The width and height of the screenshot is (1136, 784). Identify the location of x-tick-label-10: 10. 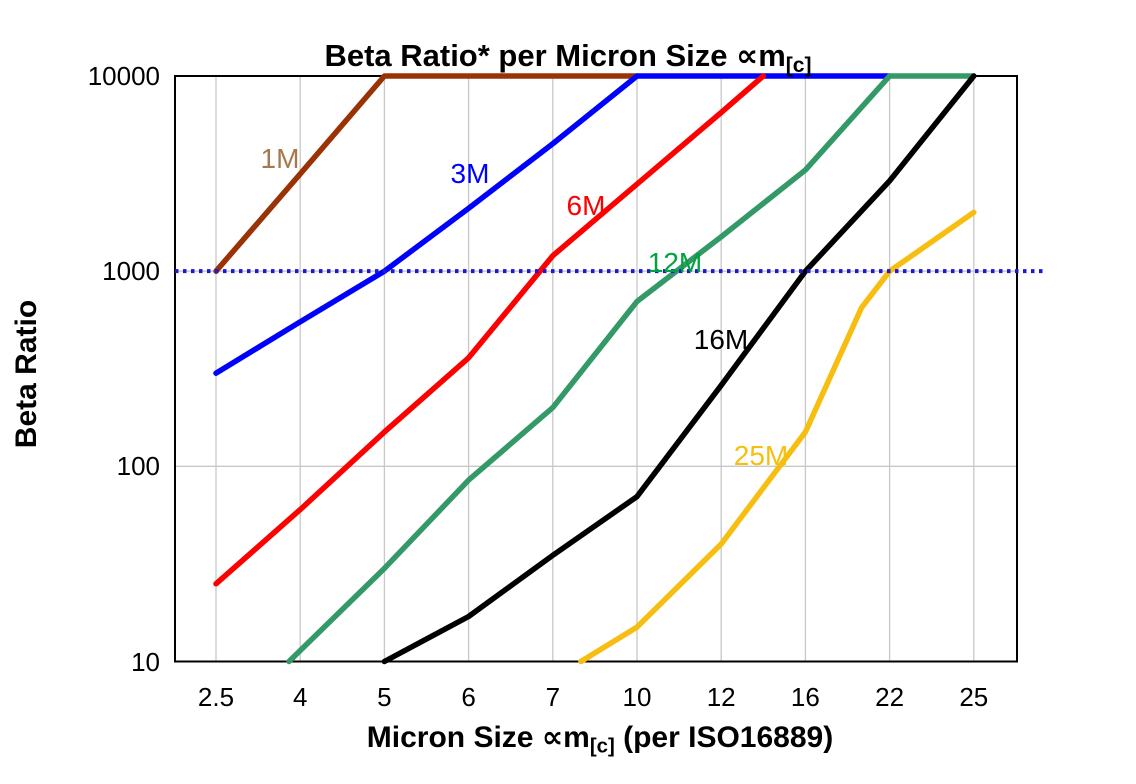
(637, 697).